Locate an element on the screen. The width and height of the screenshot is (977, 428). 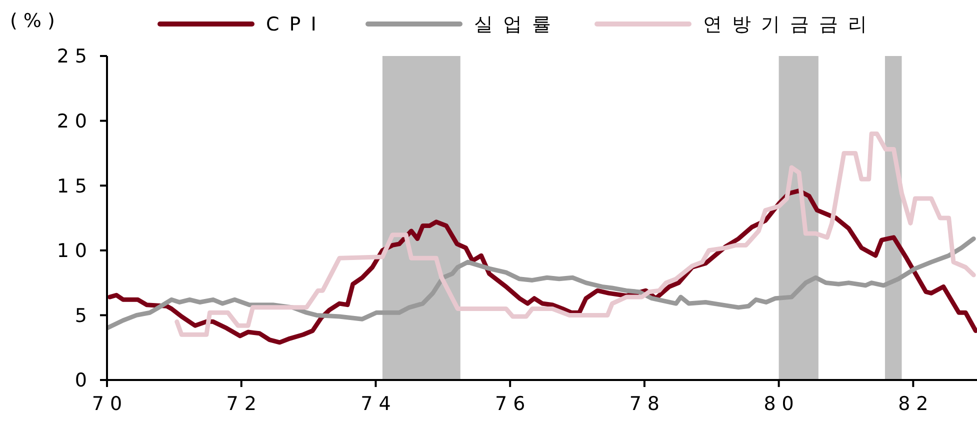
legend-label: 연방기금금리 is located at coordinates (790, 25).